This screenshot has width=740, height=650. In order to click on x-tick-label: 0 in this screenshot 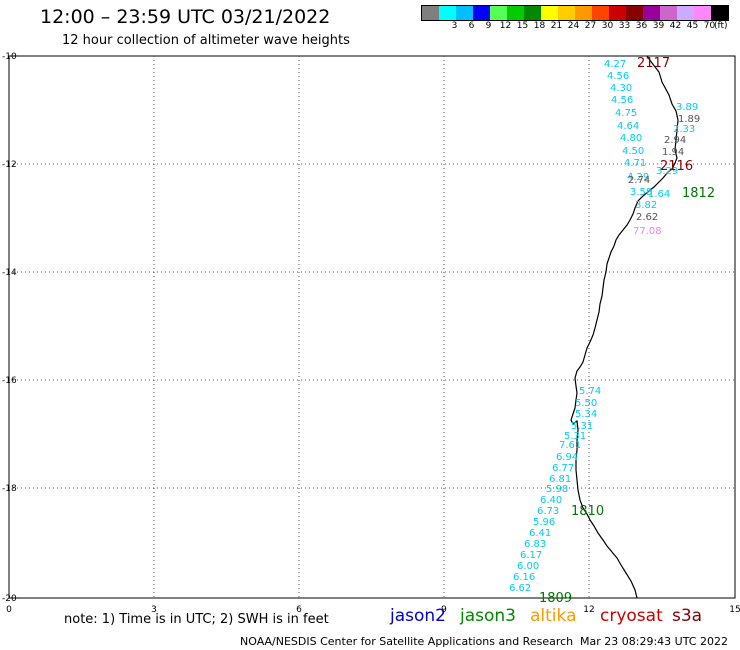, I will do `click(9, 610)`.